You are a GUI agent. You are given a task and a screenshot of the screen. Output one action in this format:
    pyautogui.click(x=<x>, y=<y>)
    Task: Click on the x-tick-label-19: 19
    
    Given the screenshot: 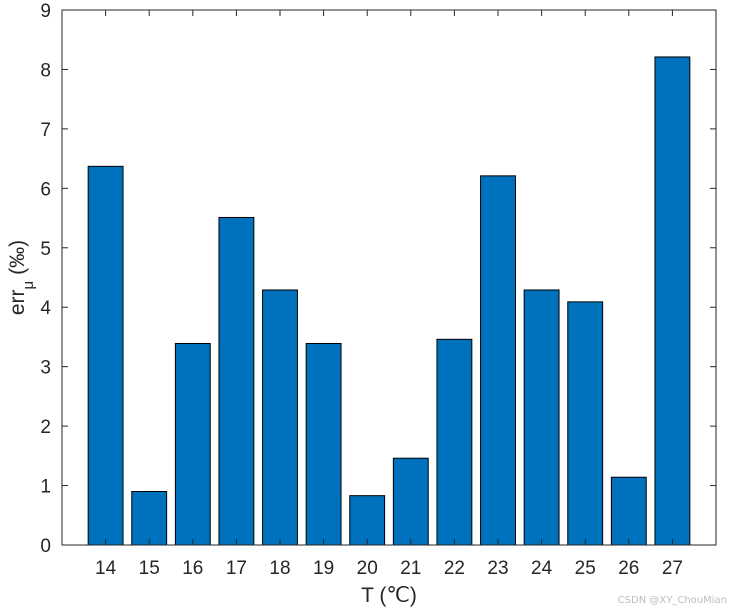 What is the action you would take?
    pyautogui.click(x=323, y=568)
    